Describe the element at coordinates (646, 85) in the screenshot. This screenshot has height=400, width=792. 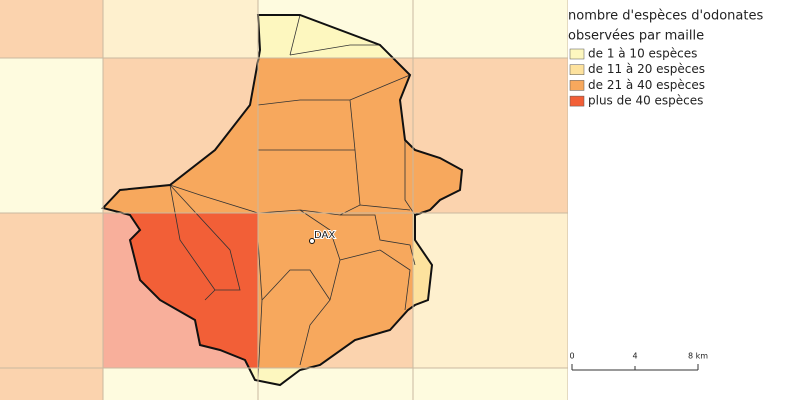
I see `legend-label: de 21 à 40 espèces` at that location.